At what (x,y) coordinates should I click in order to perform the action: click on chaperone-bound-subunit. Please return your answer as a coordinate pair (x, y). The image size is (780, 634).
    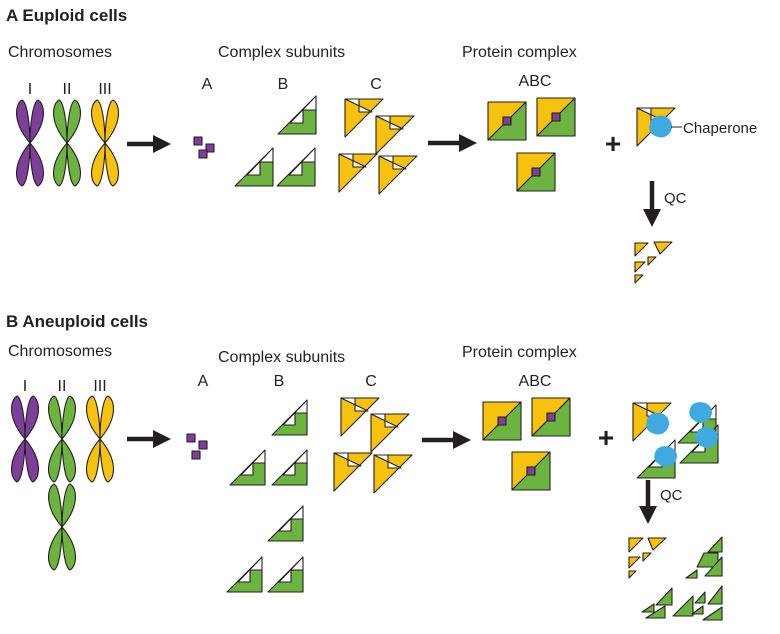
    Looking at the image, I should click on (656, 127).